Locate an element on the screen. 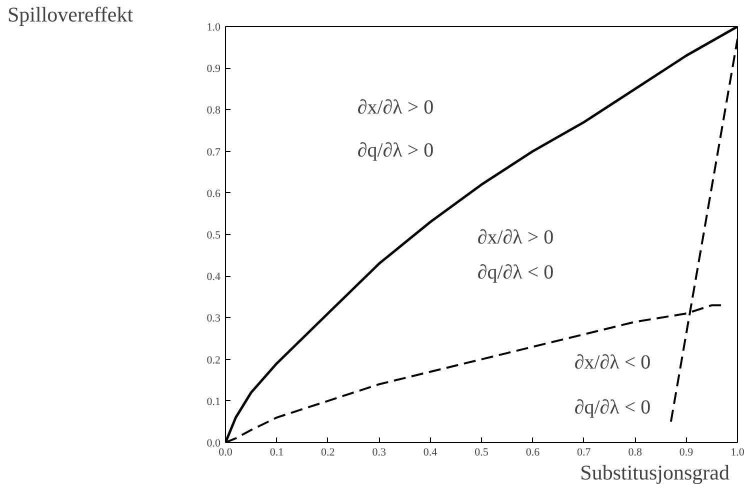 Image resolution: width=745 pixels, height=484 pixels. x-tick-label: 0.4 is located at coordinates (430, 452).